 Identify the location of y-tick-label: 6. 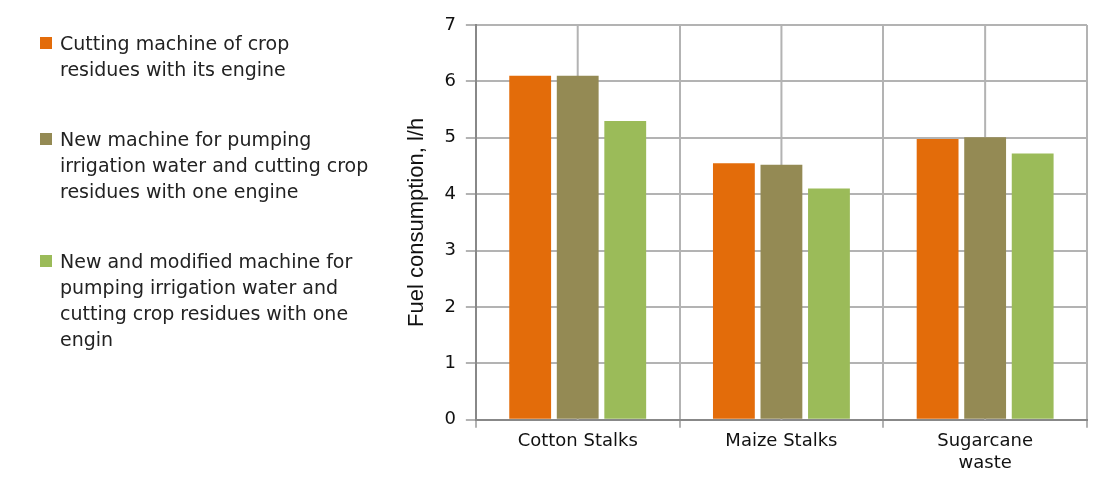
(450, 80).